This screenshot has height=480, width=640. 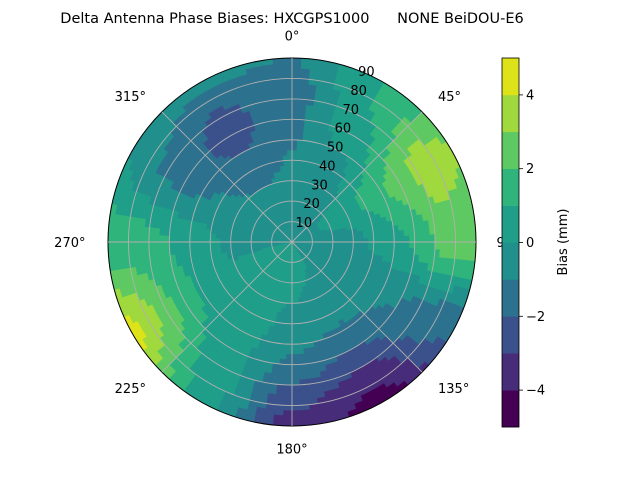 What do you see at coordinates (449, 97) in the screenshot?
I see `angular-tick-label: 45°` at bounding box center [449, 97].